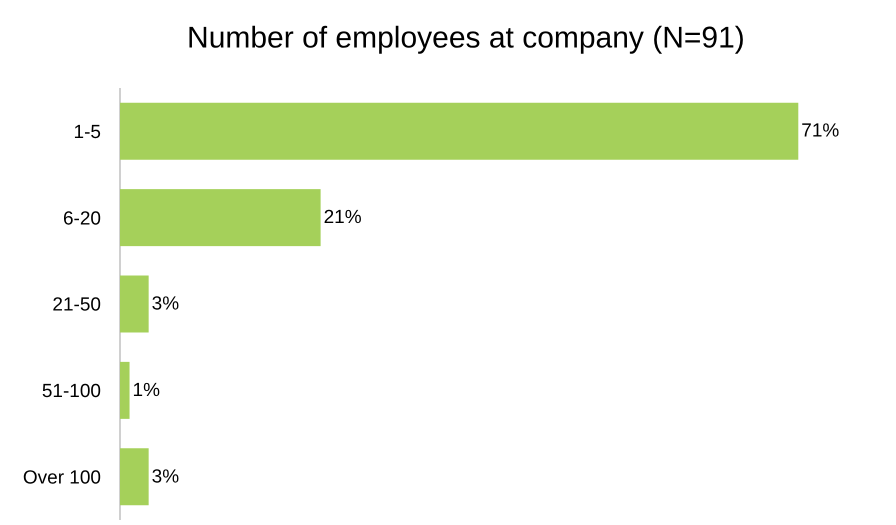 The height and width of the screenshot is (525, 896). Describe the element at coordinates (76, 305) in the screenshot. I see `y-tick-label: 21-50` at that location.